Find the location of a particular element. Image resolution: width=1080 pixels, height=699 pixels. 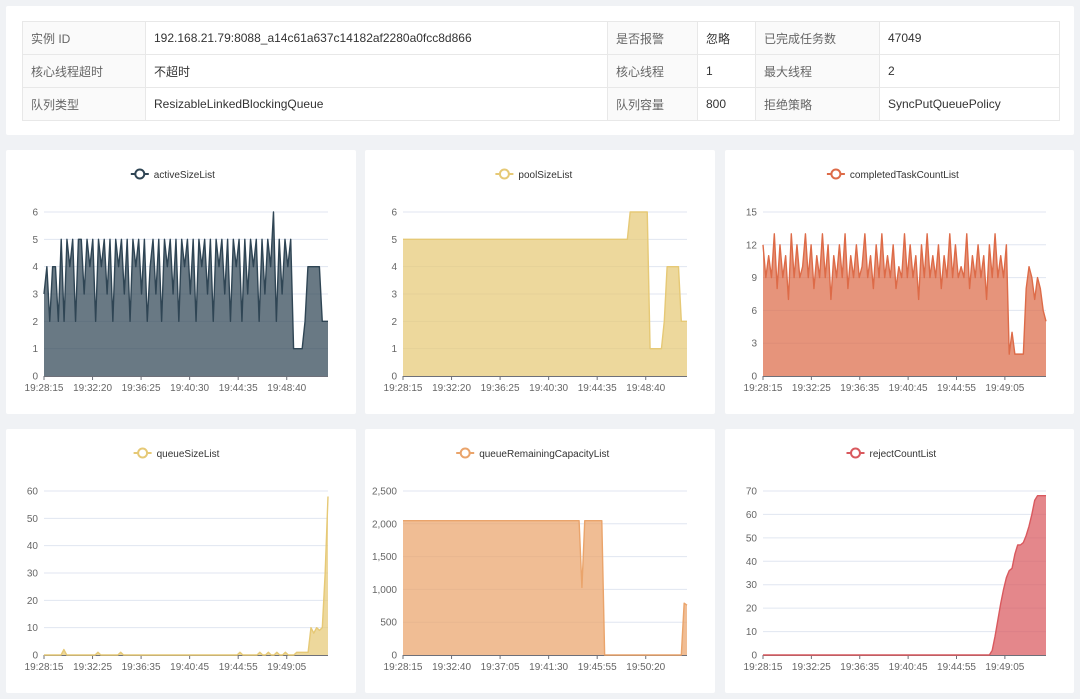

x-tick-label: 19:50:20 is located at coordinates (645, 667).